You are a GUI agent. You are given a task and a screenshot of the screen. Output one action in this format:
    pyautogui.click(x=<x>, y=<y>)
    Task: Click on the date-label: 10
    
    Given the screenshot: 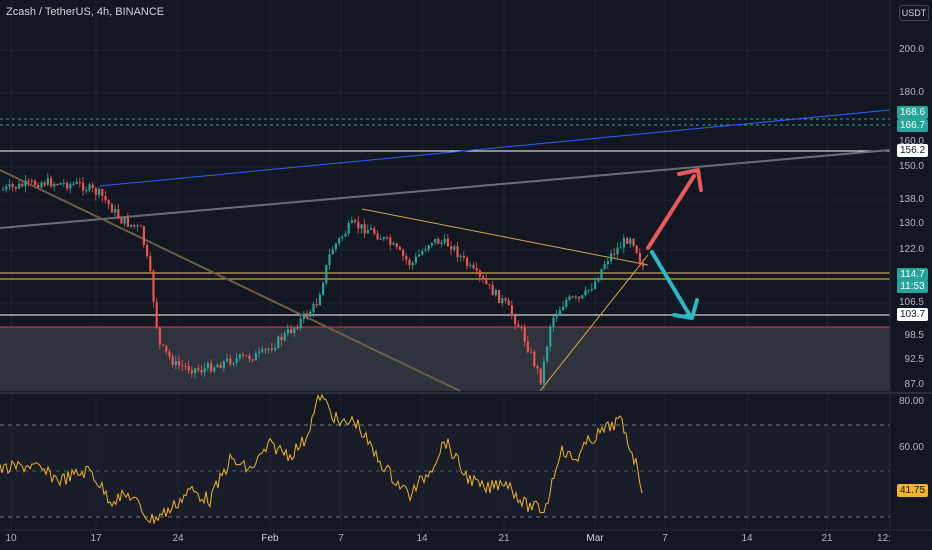 What is the action you would take?
    pyautogui.click(x=11, y=538)
    